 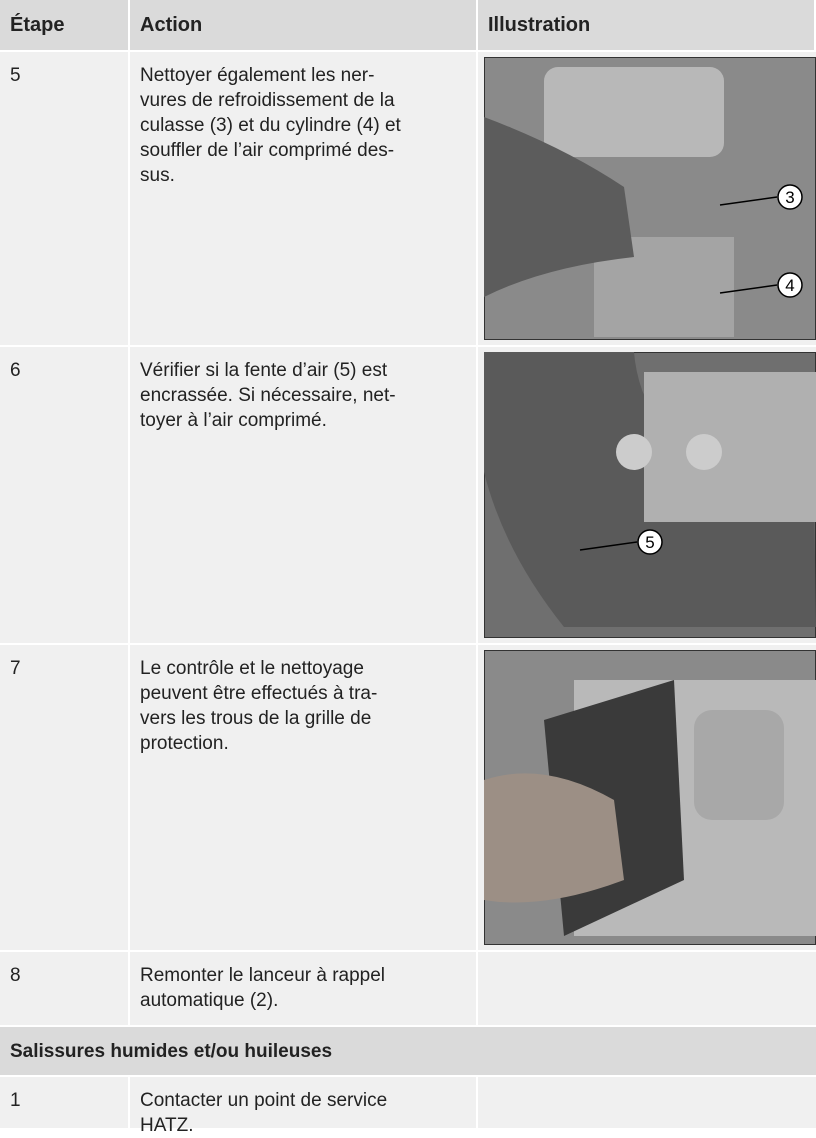 I want to click on callout-label: 4, so click(x=789, y=285).